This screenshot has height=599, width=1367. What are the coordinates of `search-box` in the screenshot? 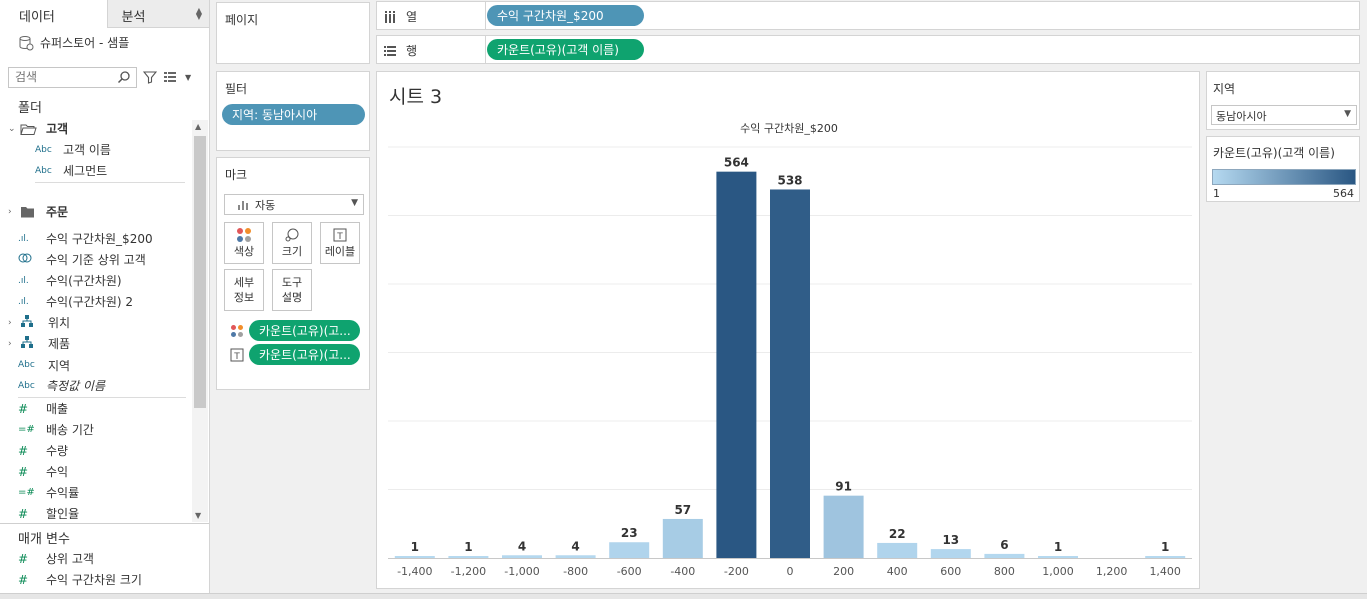 It's located at (72, 77).